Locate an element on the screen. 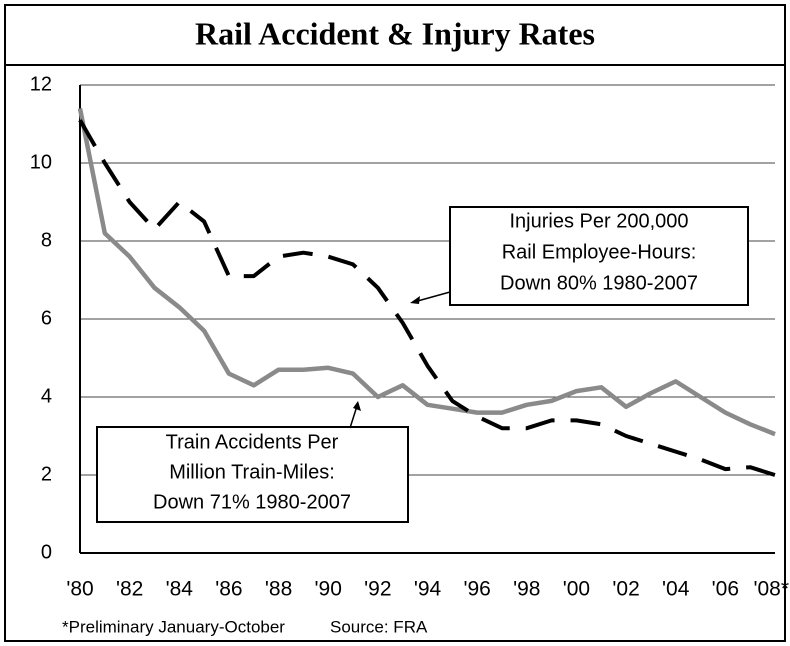 The image size is (790, 646). x-tick-label: '82 is located at coordinates (129, 589).